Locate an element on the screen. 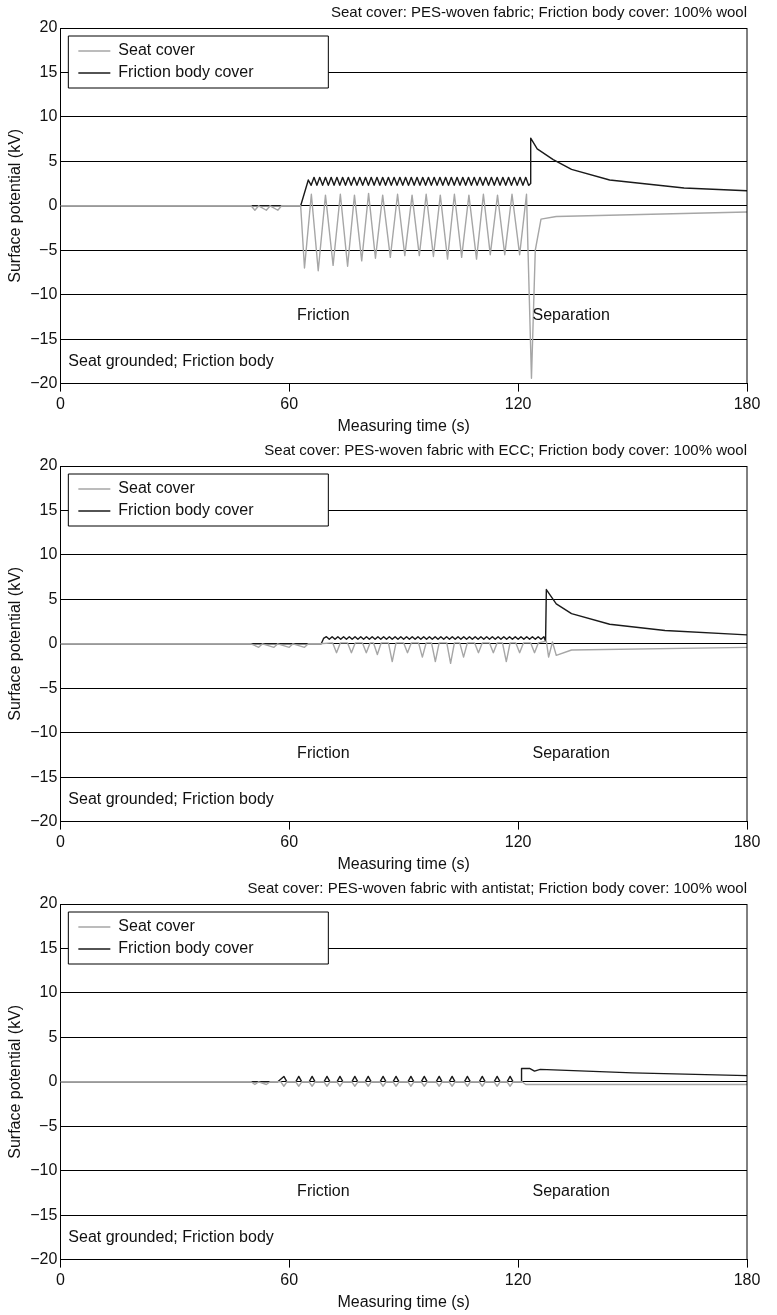  chart-title: Seat cover: PES-woven fabric with antistat; Friction body cover: 100% wool is located at coordinates (497, 888).